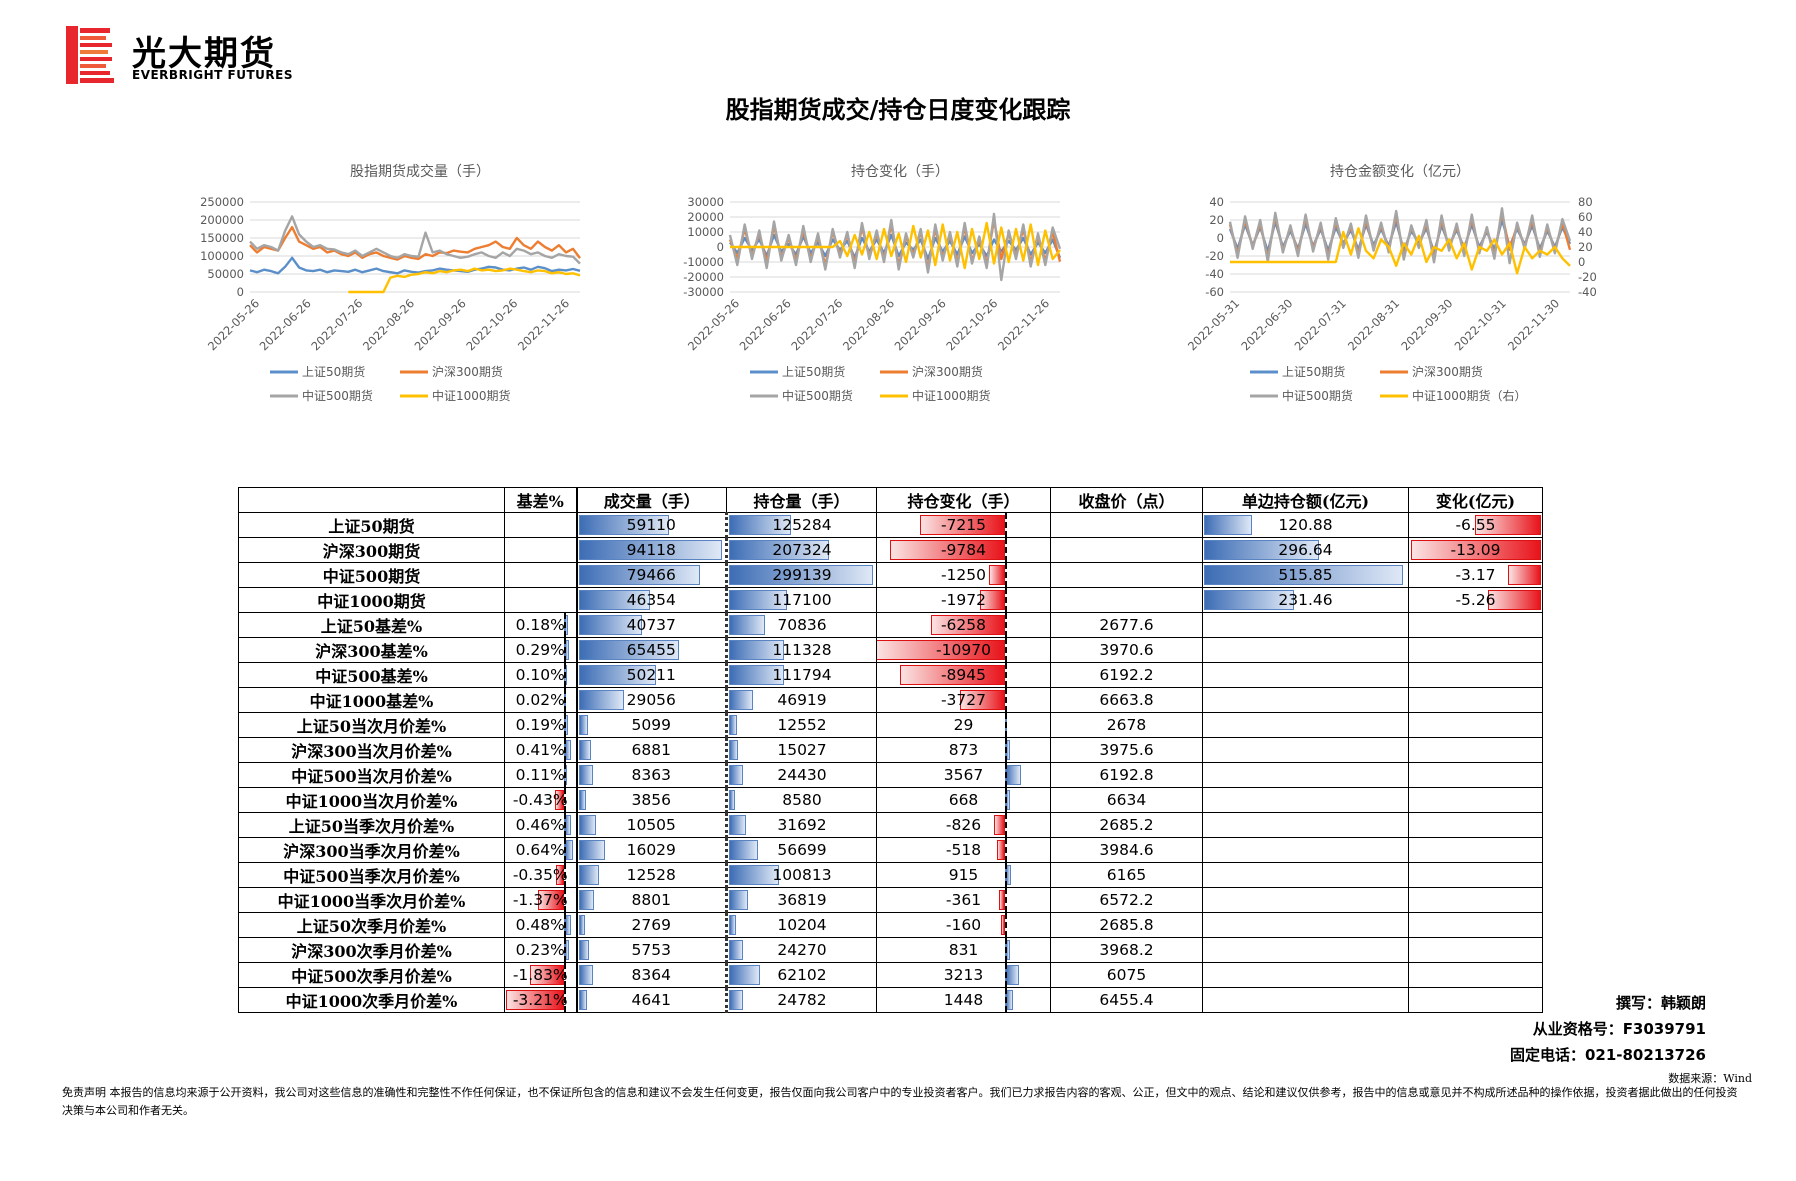 The height and width of the screenshot is (1181, 1796). Describe the element at coordinates (963, 600) in the screenshot. I see `table-cell: -1972` at that location.